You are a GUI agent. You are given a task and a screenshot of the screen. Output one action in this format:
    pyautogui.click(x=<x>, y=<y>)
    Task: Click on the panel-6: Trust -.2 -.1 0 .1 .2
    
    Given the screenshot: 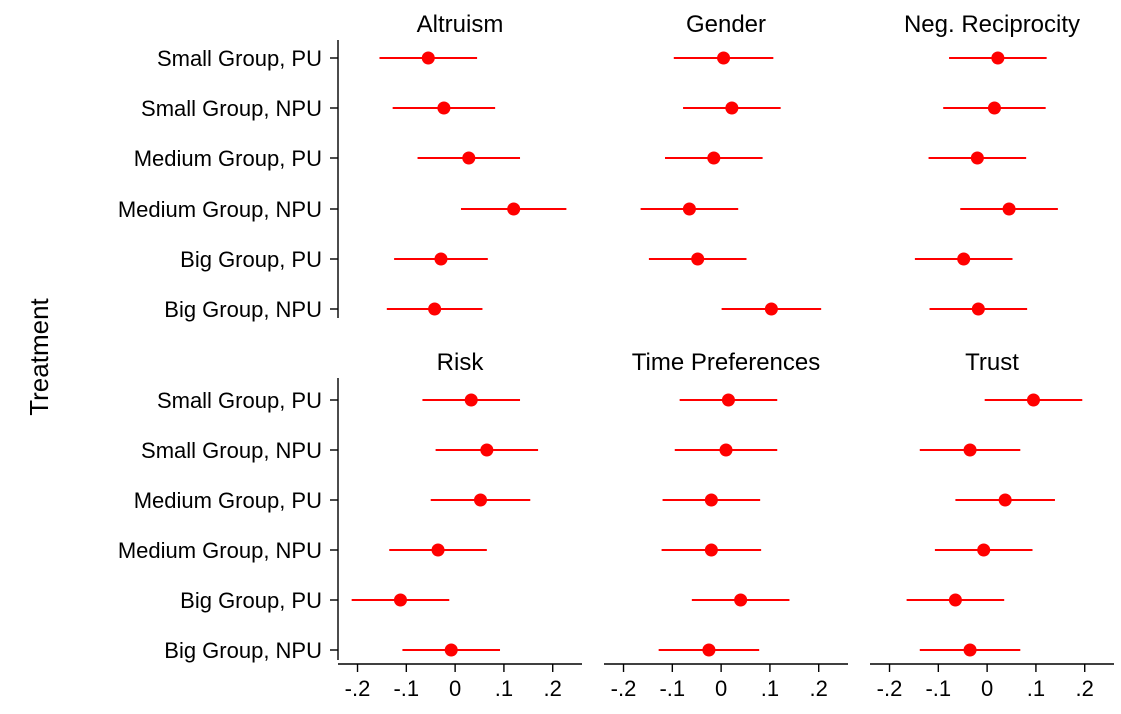 What is the action you would take?
    pyautogui.click(x=992, y=525)
    